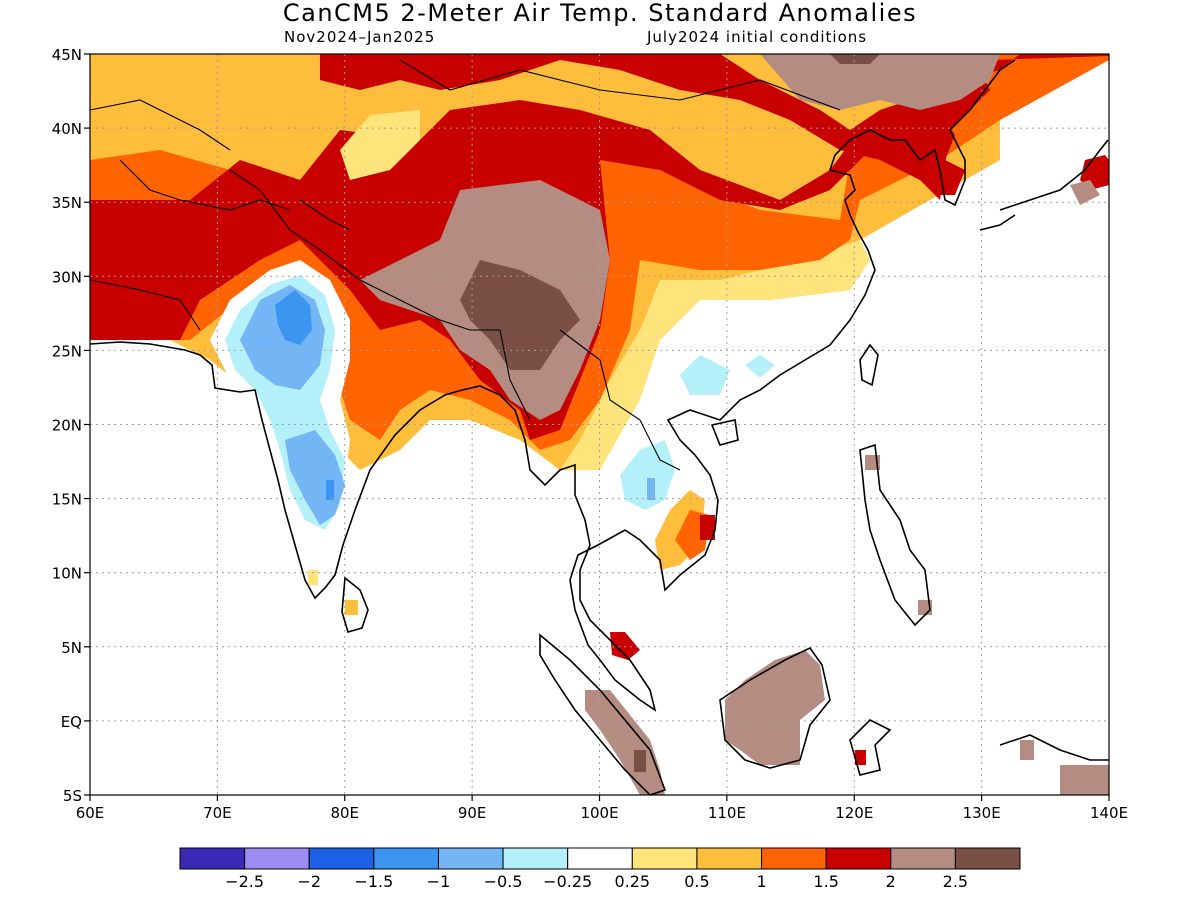  I want to click on anomaly-region-brown-new-guinea, so click(1084, 780).